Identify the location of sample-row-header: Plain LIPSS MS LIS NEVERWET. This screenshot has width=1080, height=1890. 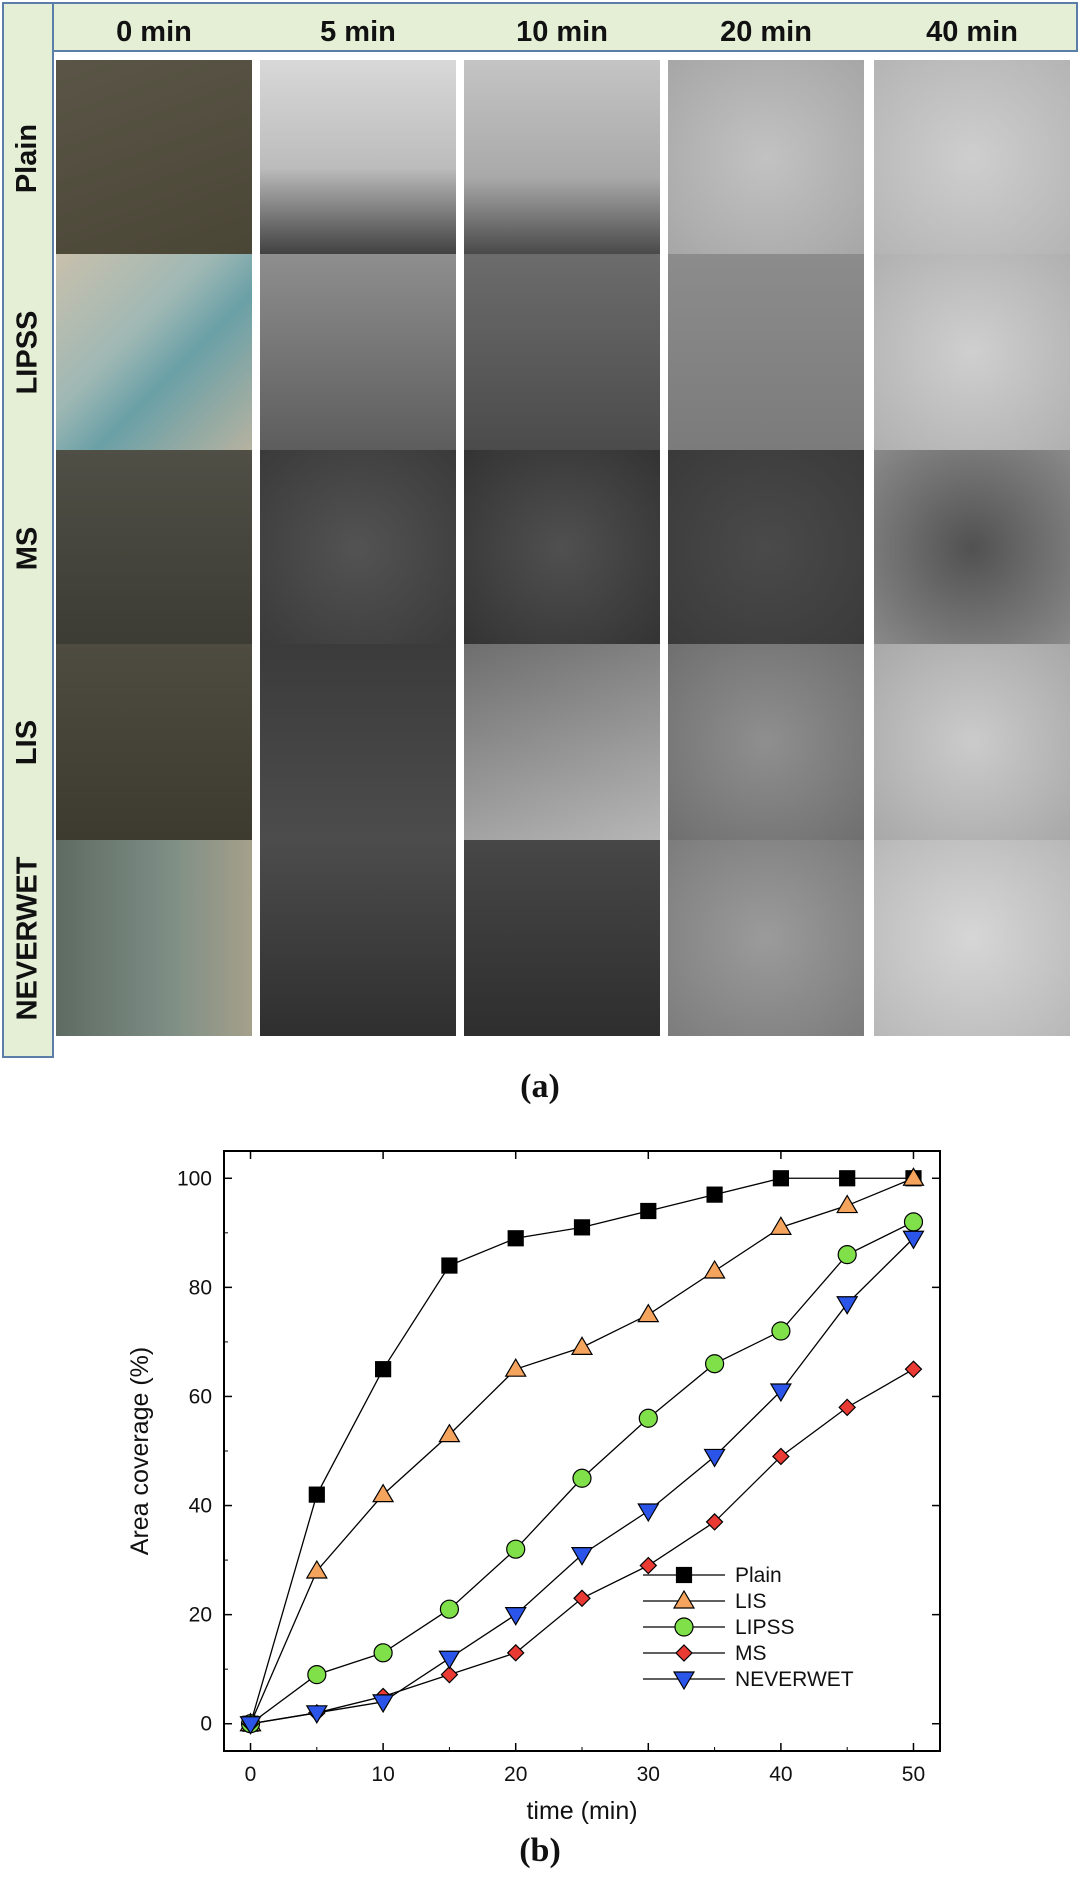
(28, 530).